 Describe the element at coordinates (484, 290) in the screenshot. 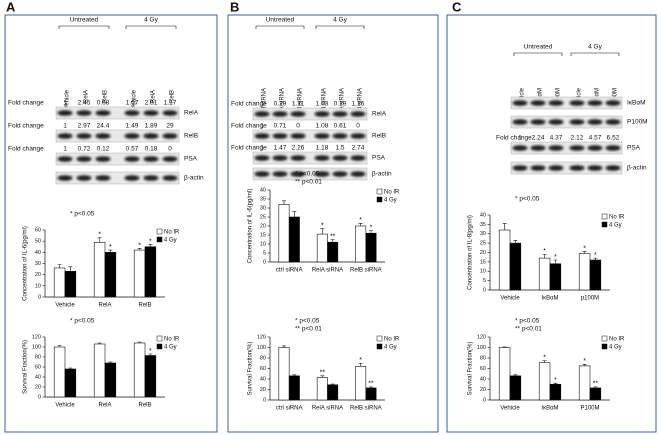

I see `y-tick-label: 0` at that location.